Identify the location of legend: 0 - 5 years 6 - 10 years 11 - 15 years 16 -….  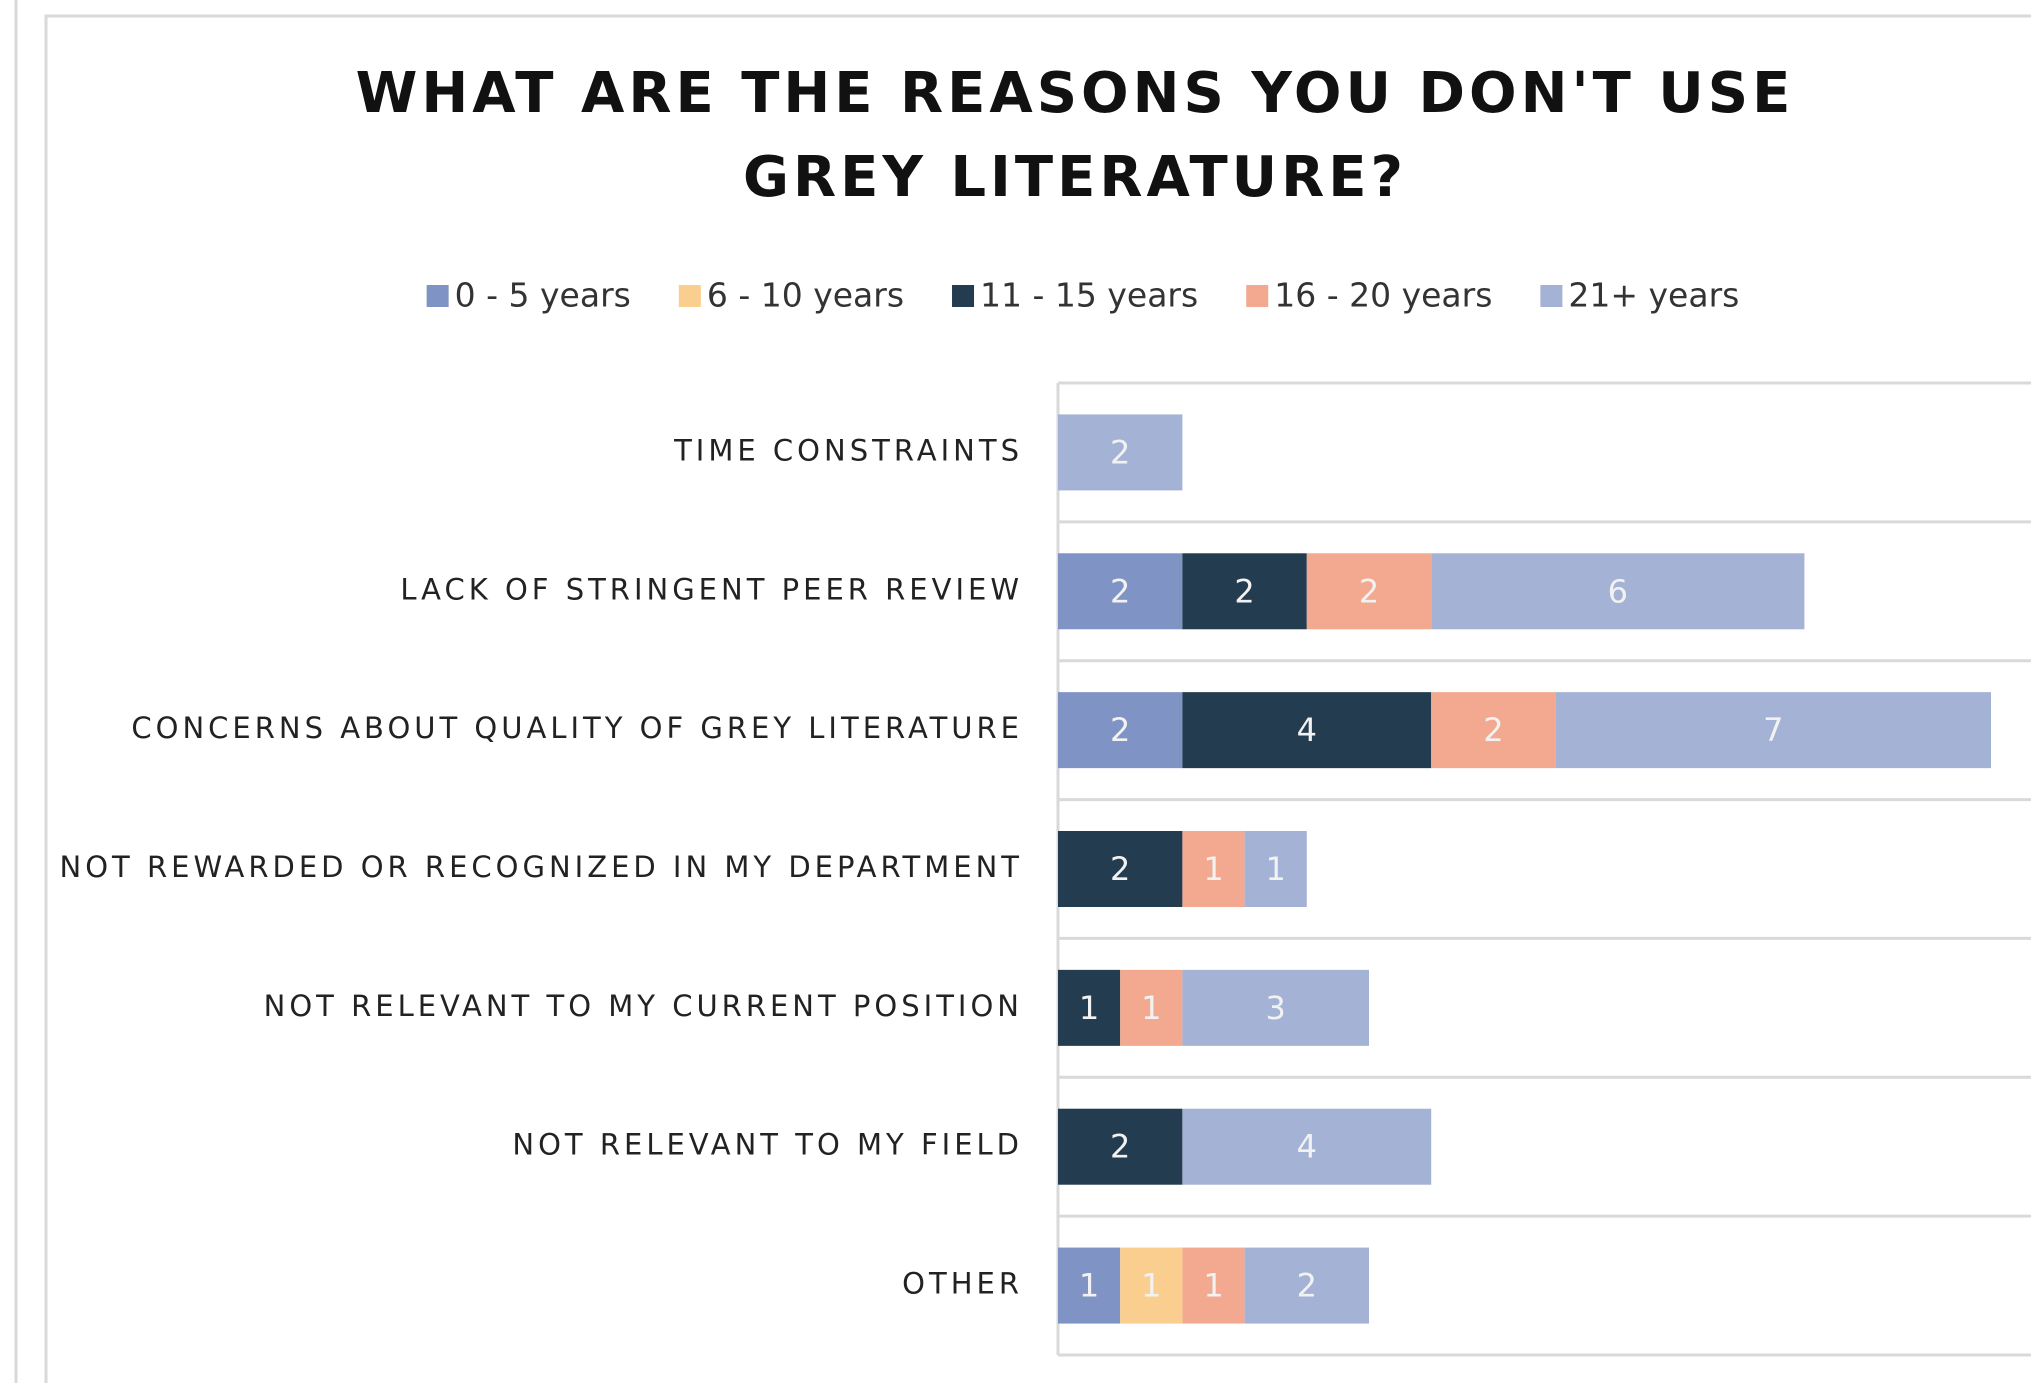
(1082, 295).